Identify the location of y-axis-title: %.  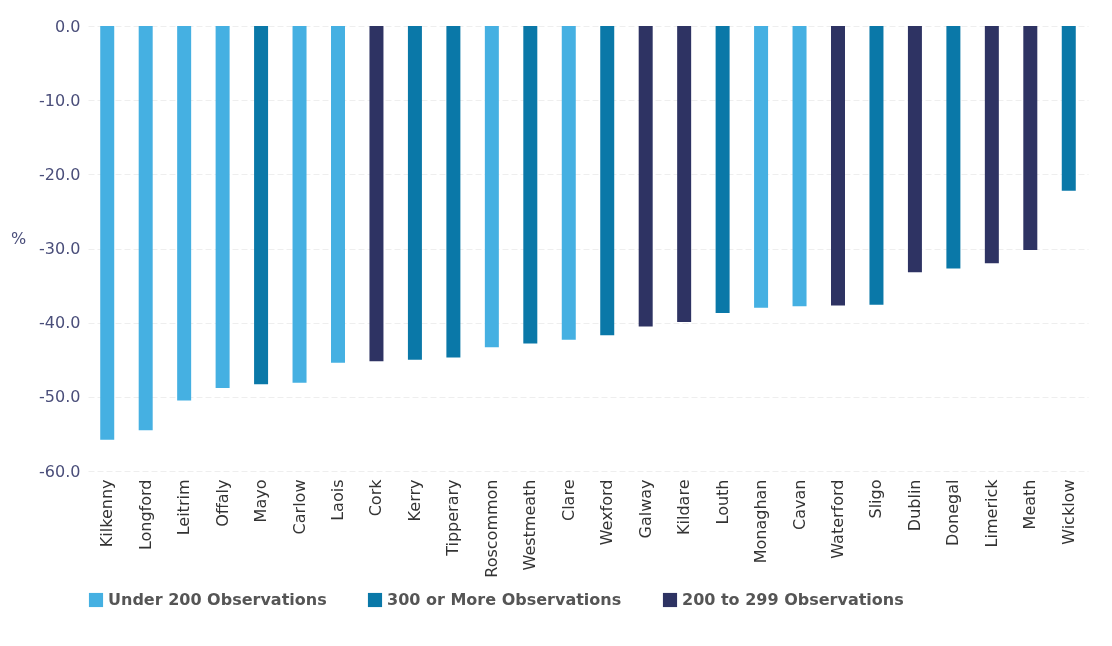
(18, 238).